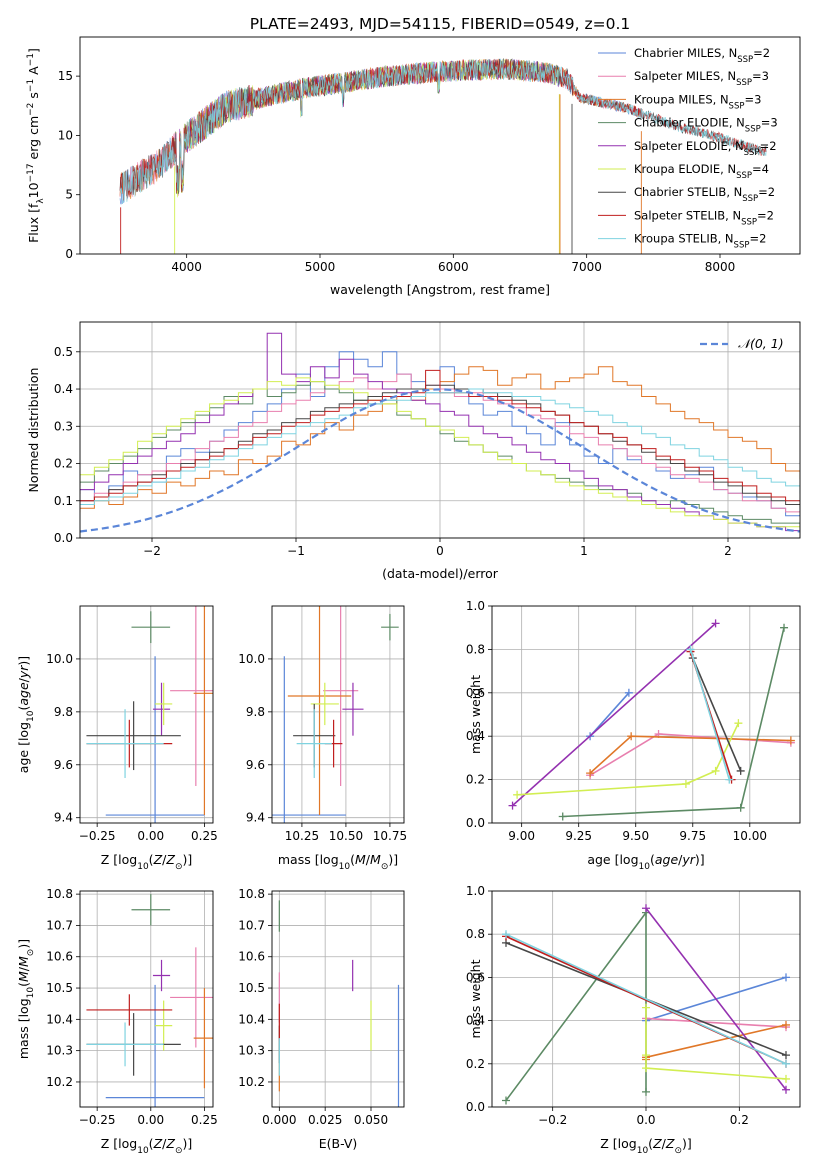 The image size is (819, 1170). I want to click on weight-line-salpeter-elodie, so click(716, 999).